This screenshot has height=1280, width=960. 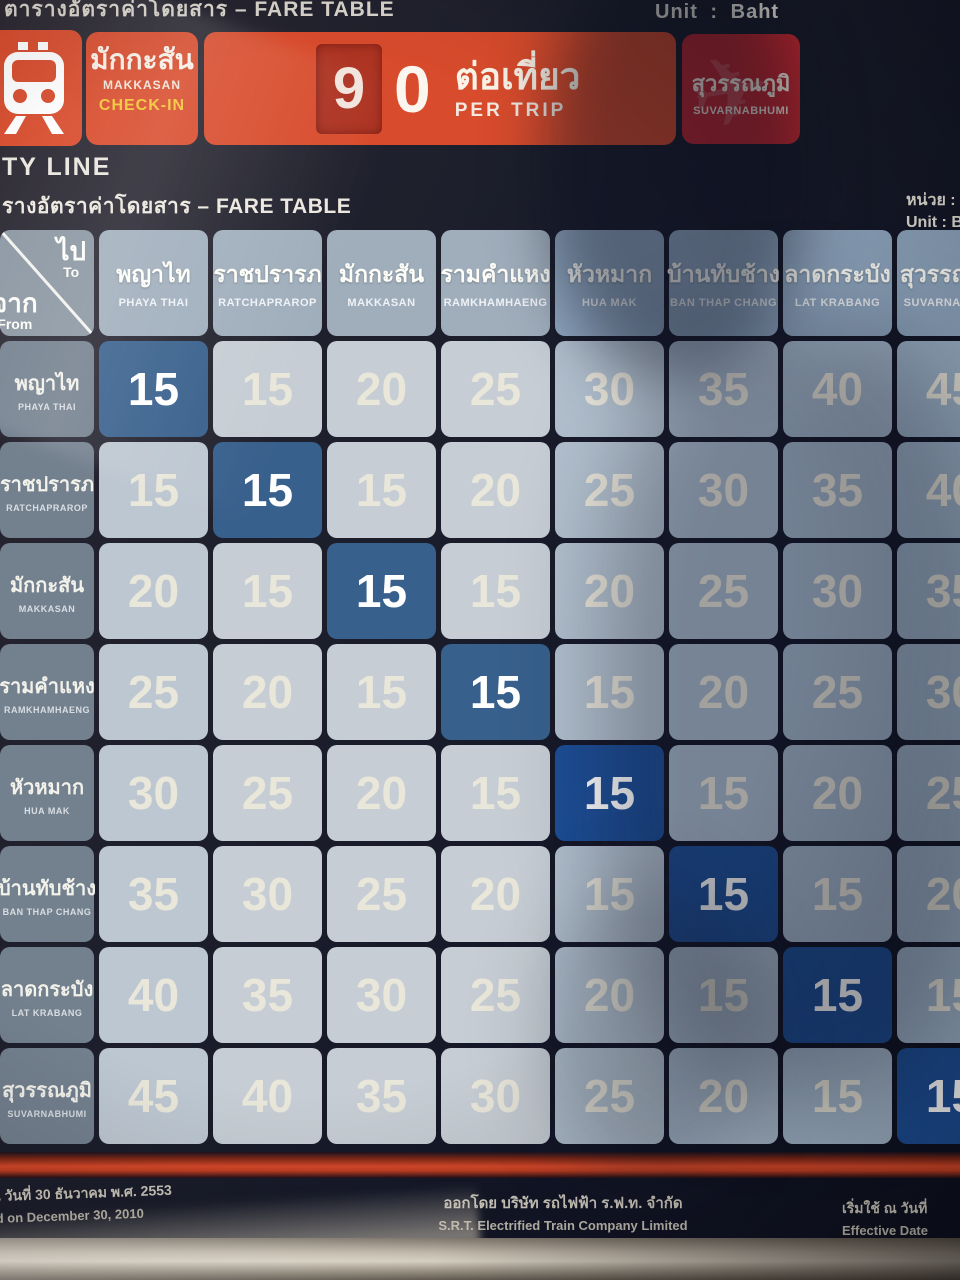 I want to click on row-header-thai: หัวหมาก, so click(x=47, y=787).